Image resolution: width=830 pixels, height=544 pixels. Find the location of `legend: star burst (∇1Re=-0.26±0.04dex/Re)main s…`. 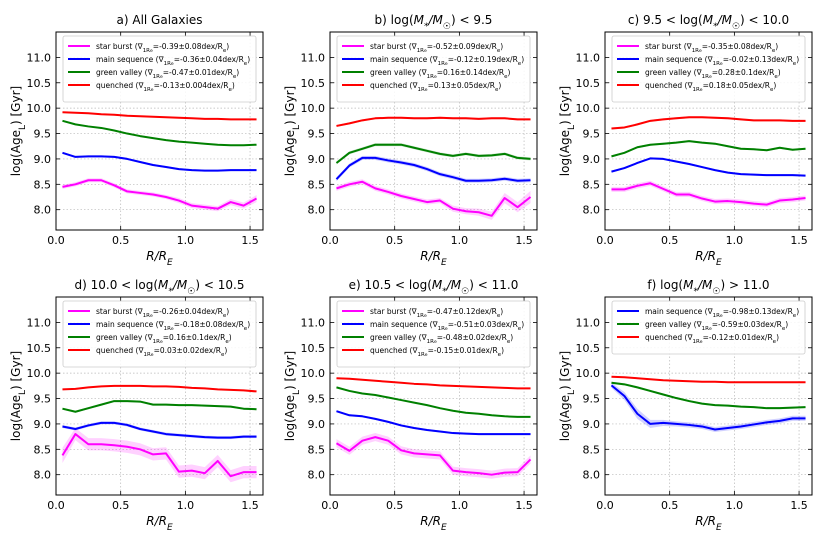

legend: star burst (∇1Re=-0.26±0.04dex/Re)main s… is located at coordinates (159, 334).